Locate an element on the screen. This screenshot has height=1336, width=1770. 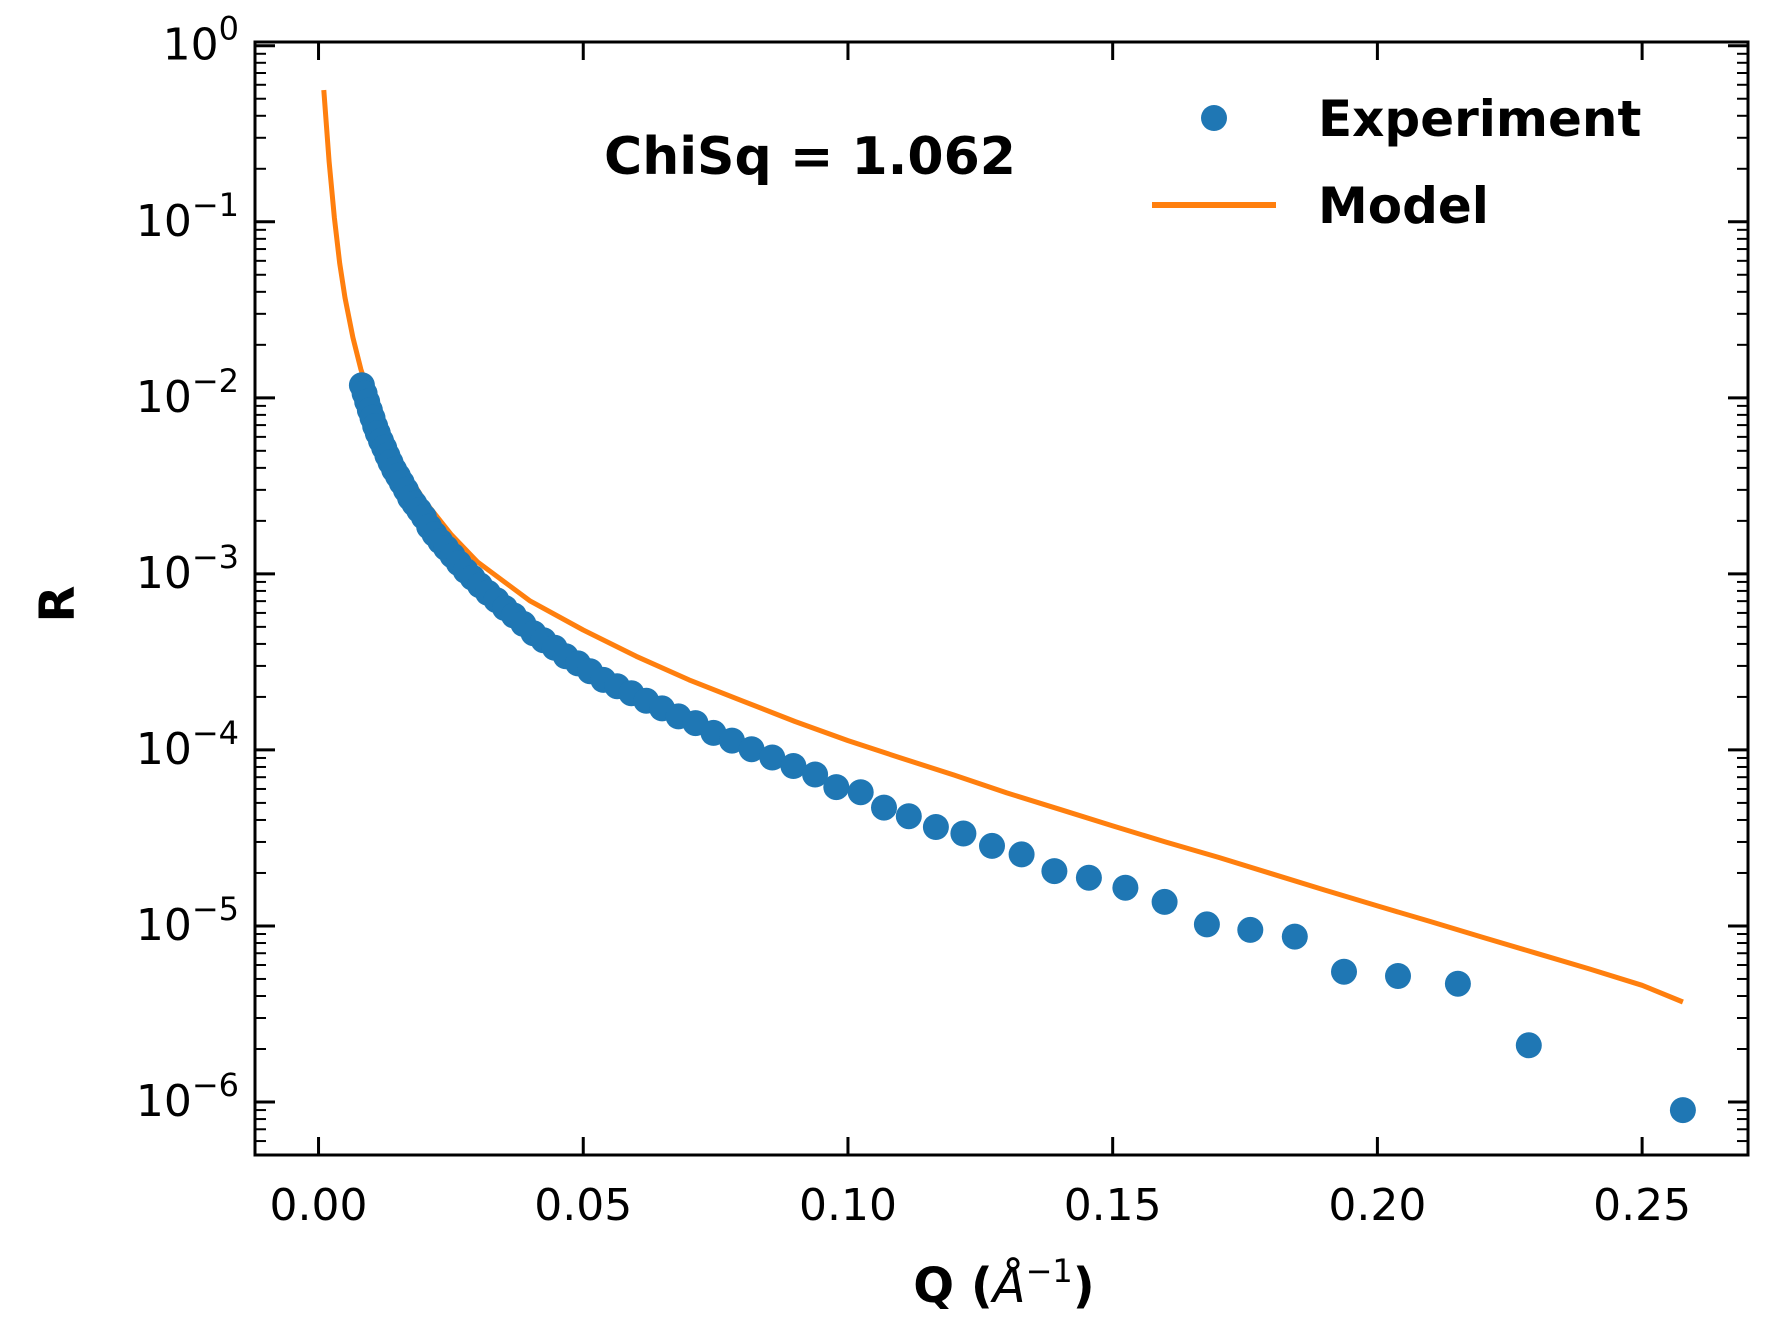
y-tick-label: 10⁻⁵ is located at coordinates (187, 920).